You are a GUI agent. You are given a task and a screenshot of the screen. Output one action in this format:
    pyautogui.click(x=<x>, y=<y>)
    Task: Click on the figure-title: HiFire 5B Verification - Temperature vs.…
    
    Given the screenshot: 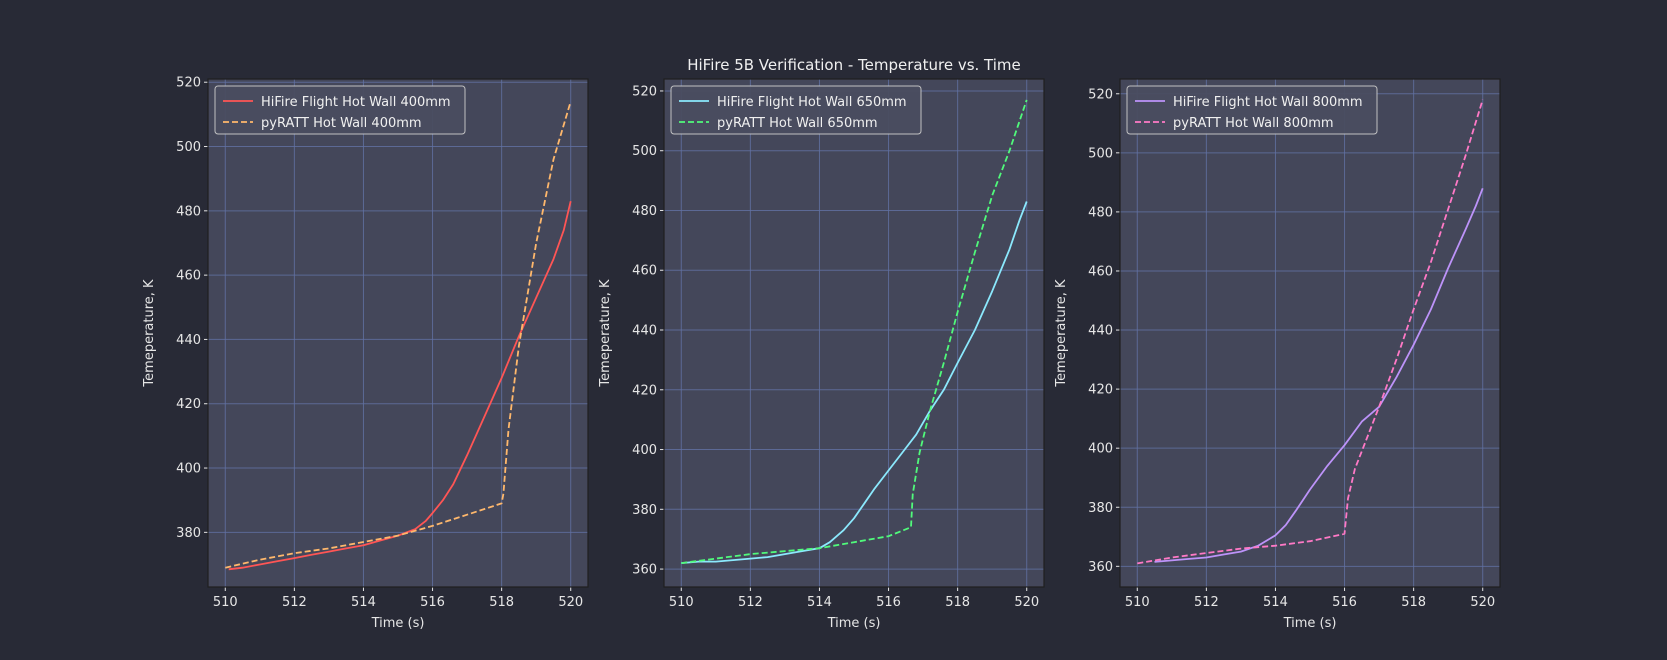 What is the action you would take?
    pyautogui.click(x=854, y=65)
    